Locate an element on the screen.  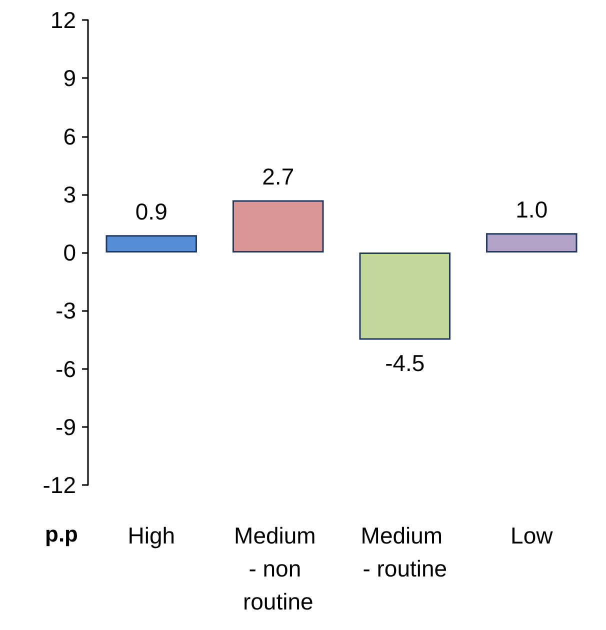
x-tick-label: Low is located at coordinates (532, 535).